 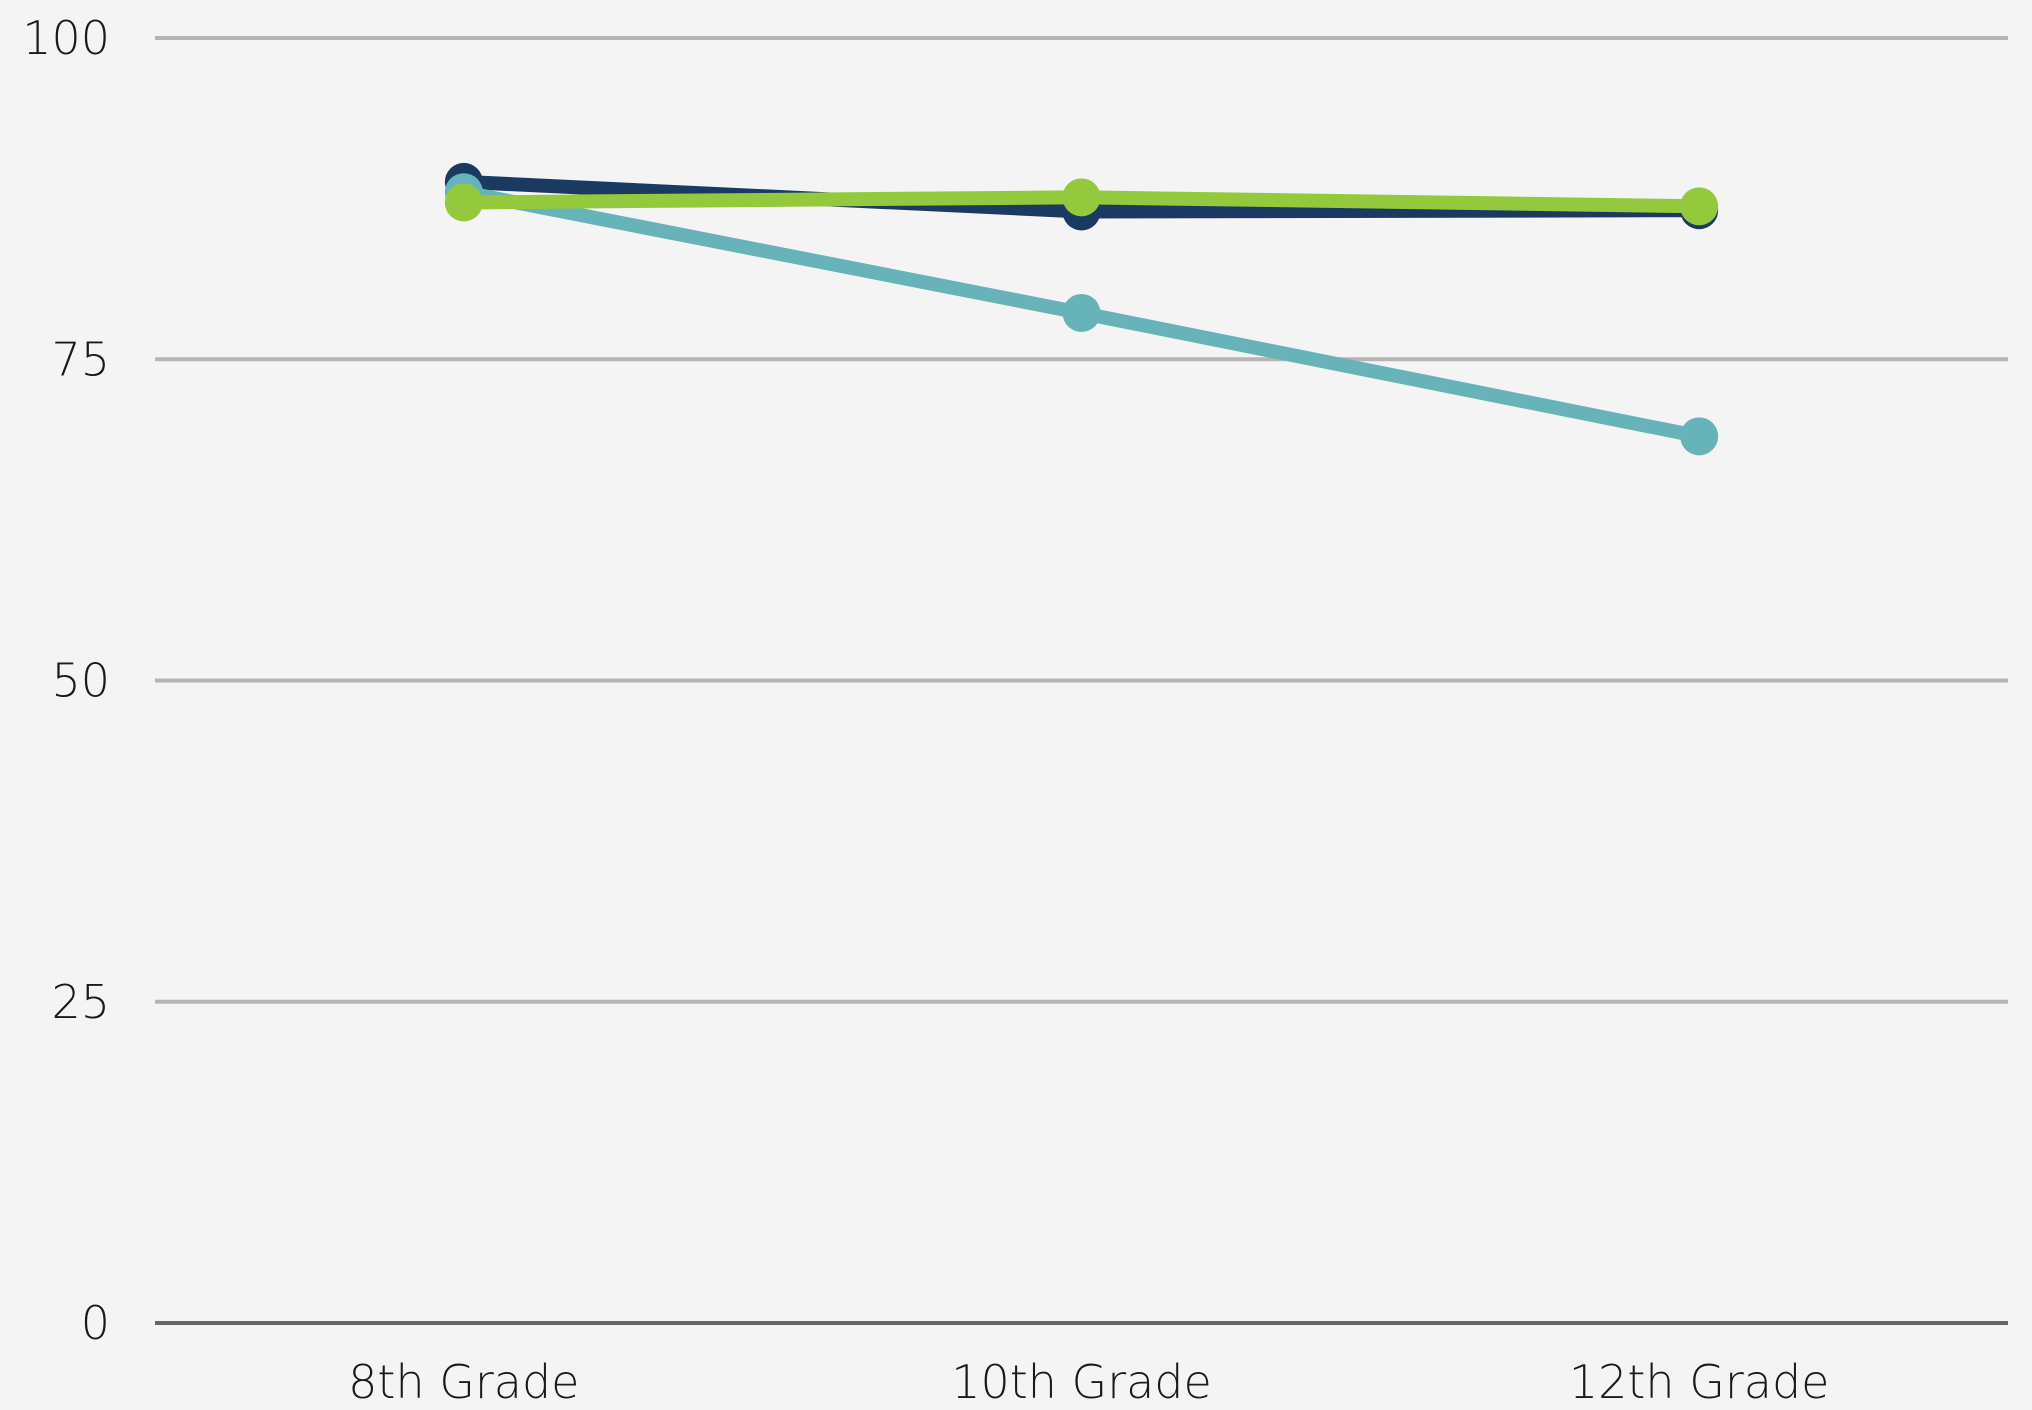 I want to click on y-tick-label: 0, so click(x=95, y=1323).